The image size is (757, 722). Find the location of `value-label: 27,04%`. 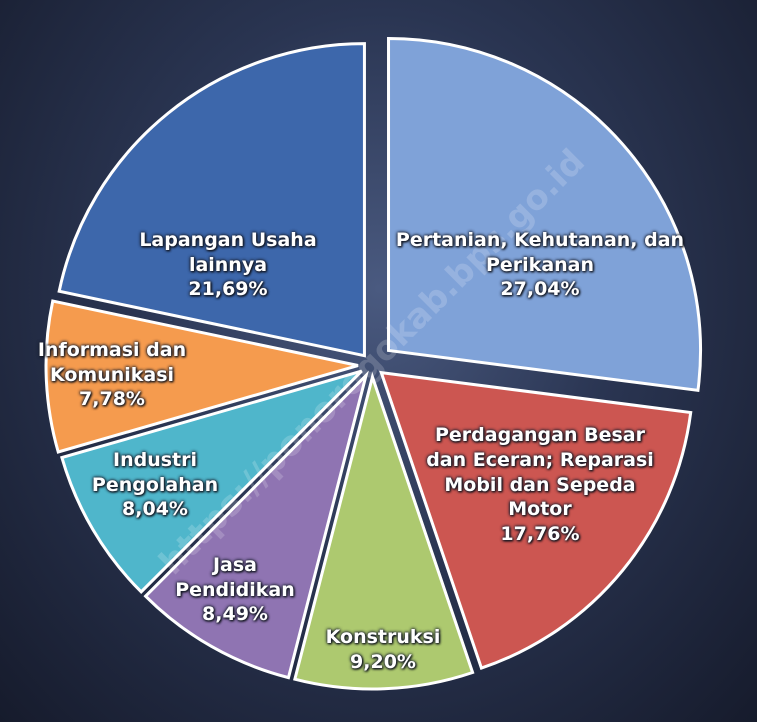

value-label: 27,04% is located at coordinates (540, 289).